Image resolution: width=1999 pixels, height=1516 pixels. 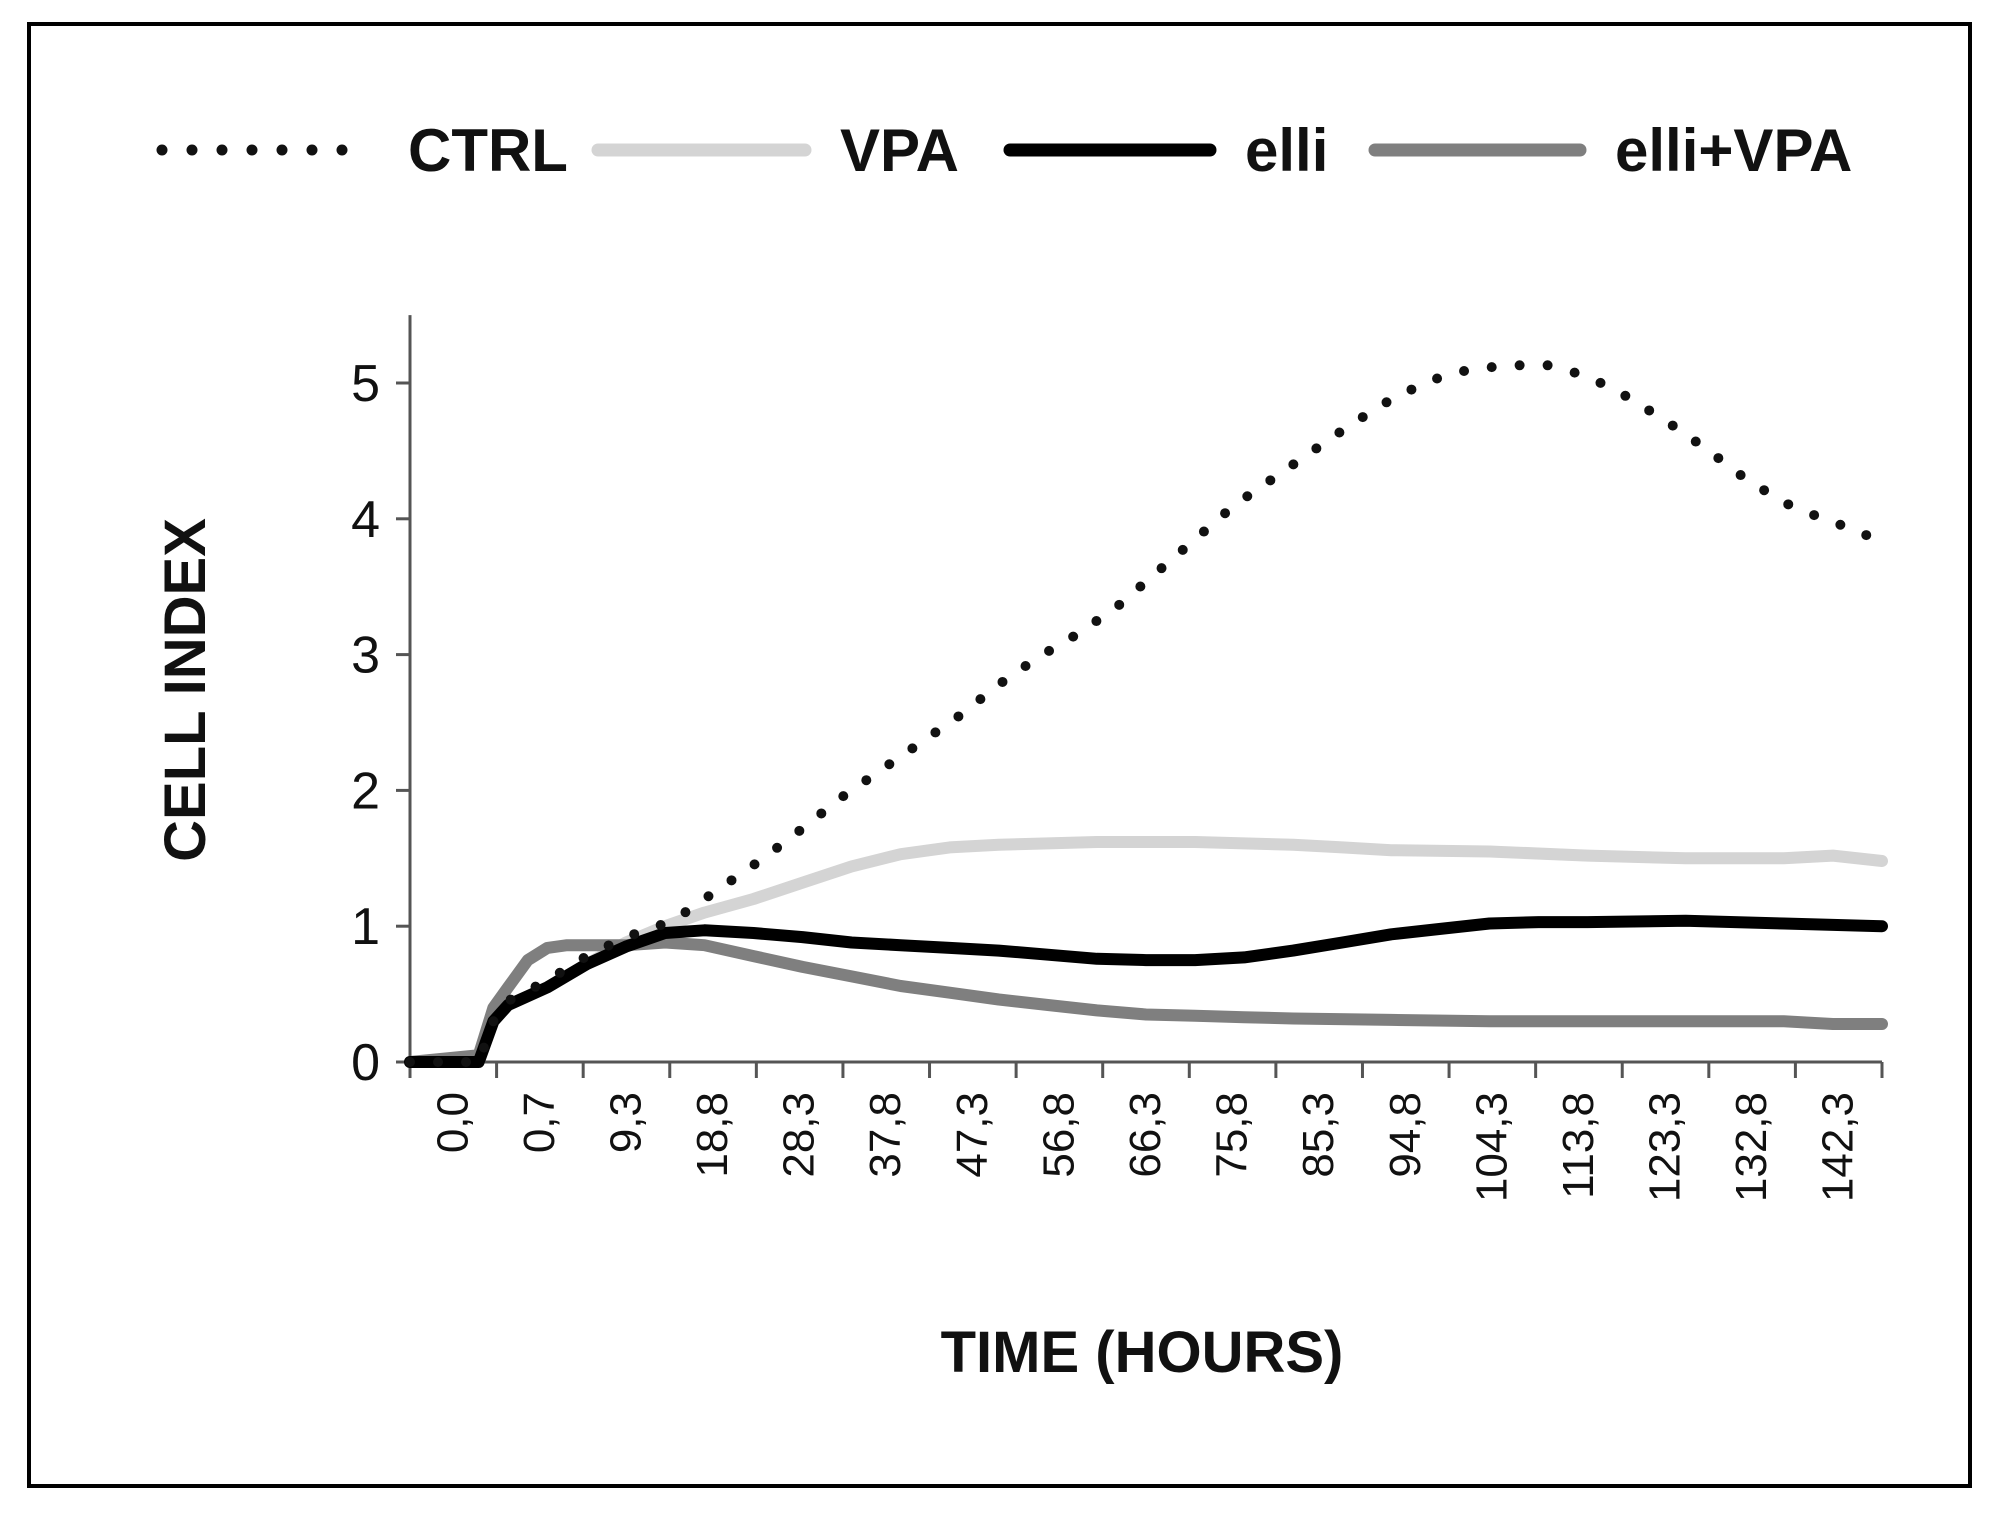 I want to click on x-tick-label: 0,0, so click(x=452, y=1122).